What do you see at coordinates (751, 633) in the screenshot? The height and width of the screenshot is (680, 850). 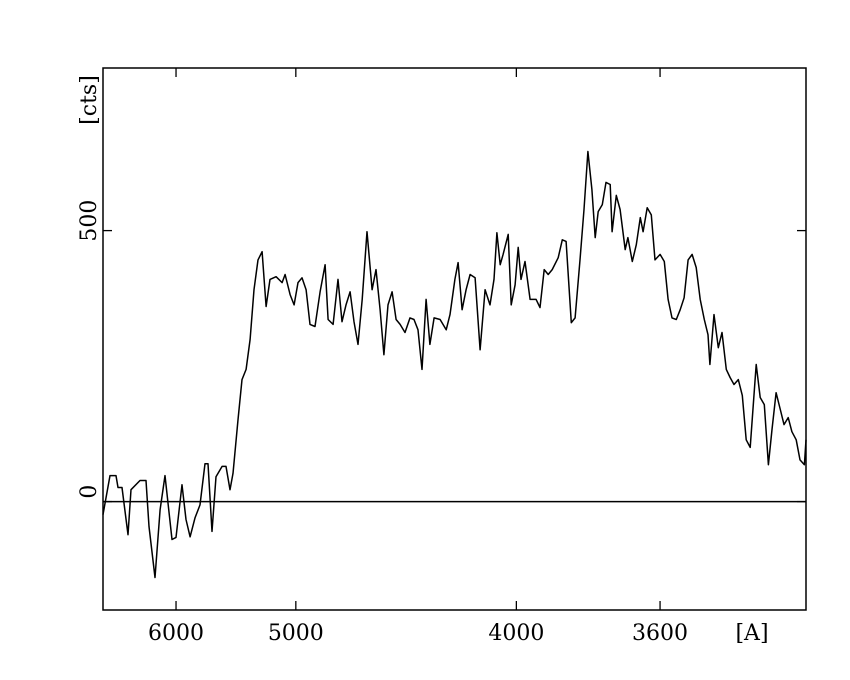 I see `x-axis-label: [A]` at bounding box center [751, 633].